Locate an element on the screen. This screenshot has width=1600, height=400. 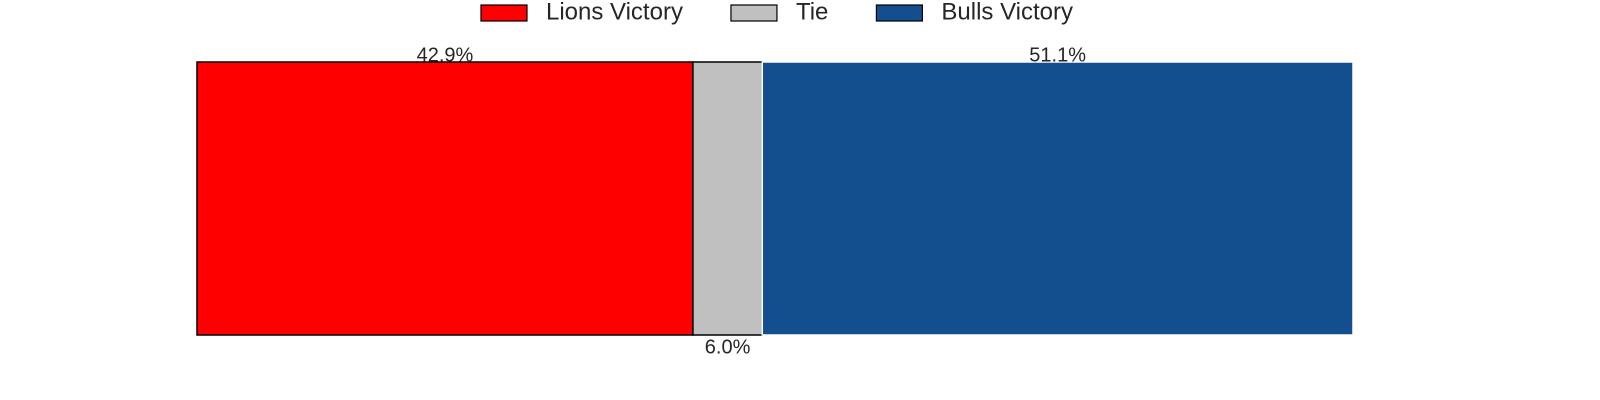
legend-label: Bulls Victory is located at coordinates (1007, 12).